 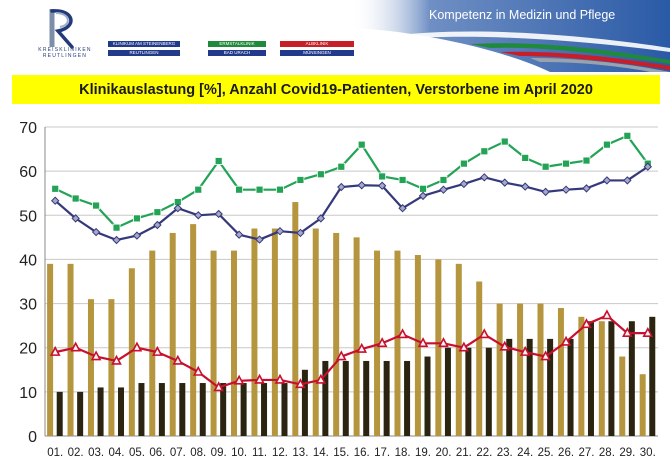 What do you see at coordinates (403, 453) in the screenshot?
I see `x-tick-label: 18.` at bounding box center [403, 453].